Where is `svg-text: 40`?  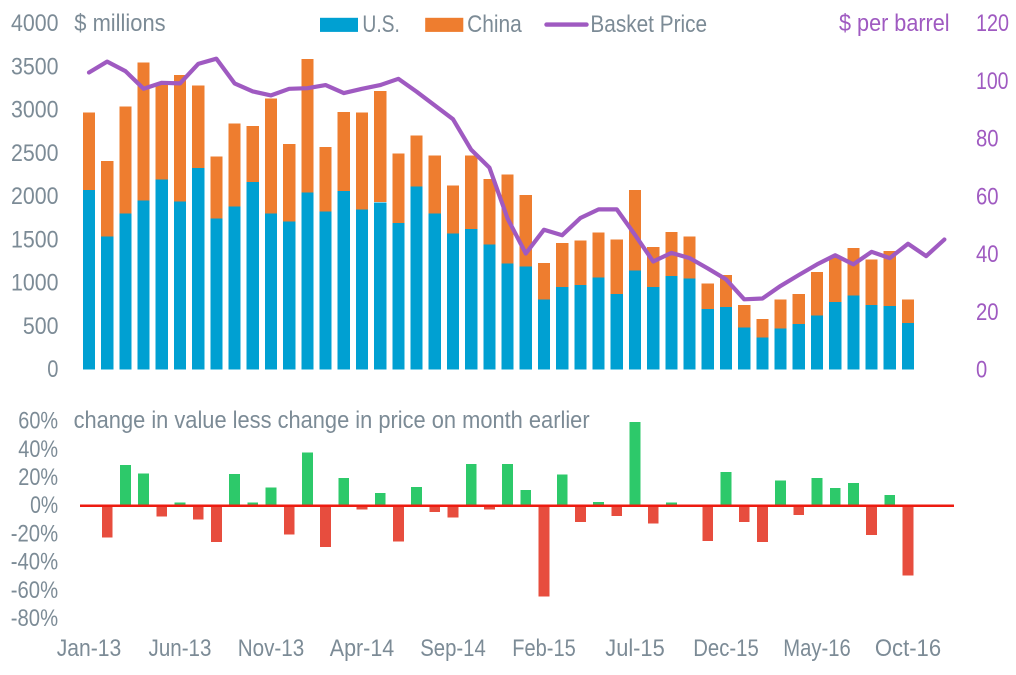
svg-text: 40 is located at coordinates (987, 254).